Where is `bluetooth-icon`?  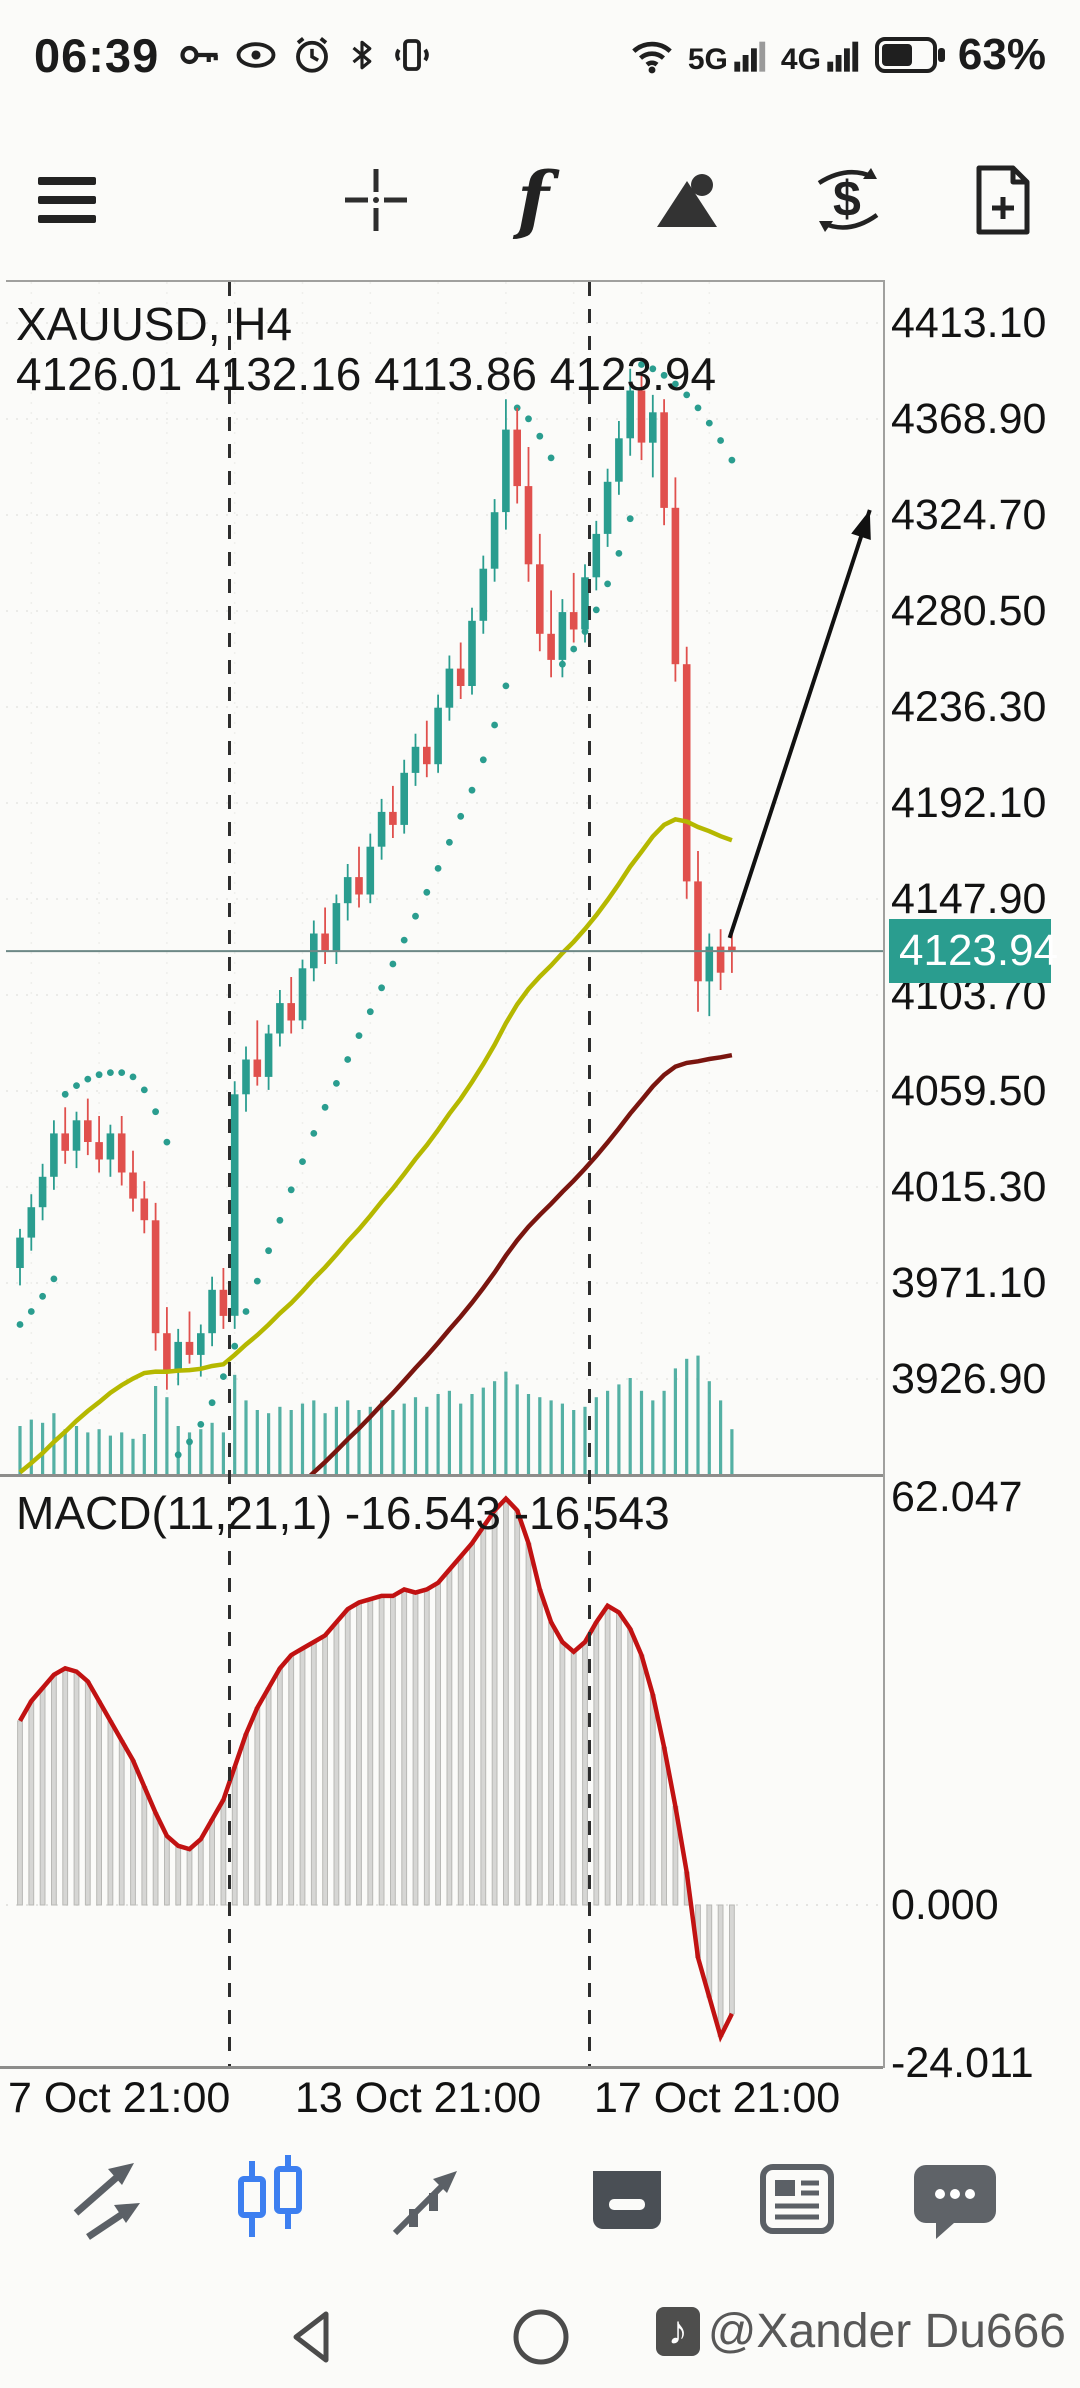
bluetooth-icon is located at coordinates (362, 55).